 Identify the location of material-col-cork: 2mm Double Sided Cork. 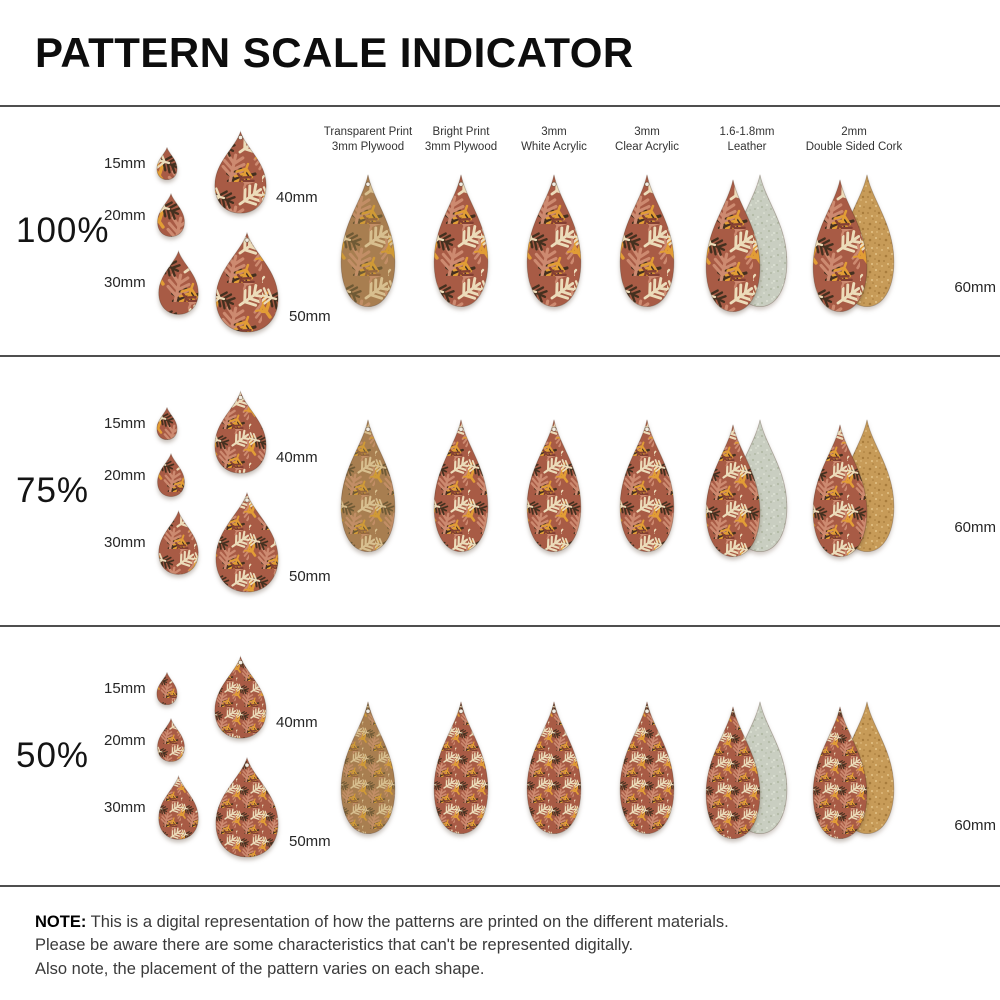
(854, 219).